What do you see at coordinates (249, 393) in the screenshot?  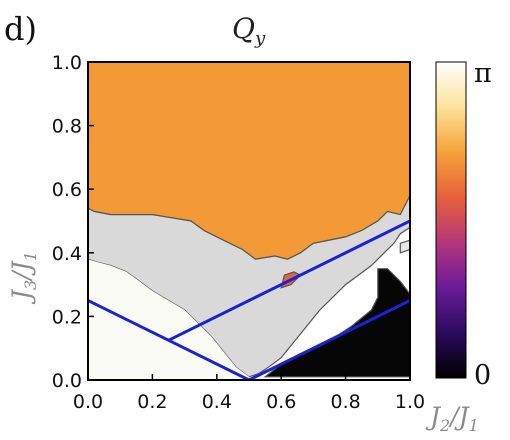 I see `x-axis: 0.0 0.2 0.4 0.6 0.8 1.0` at bounding box center [249, 393].